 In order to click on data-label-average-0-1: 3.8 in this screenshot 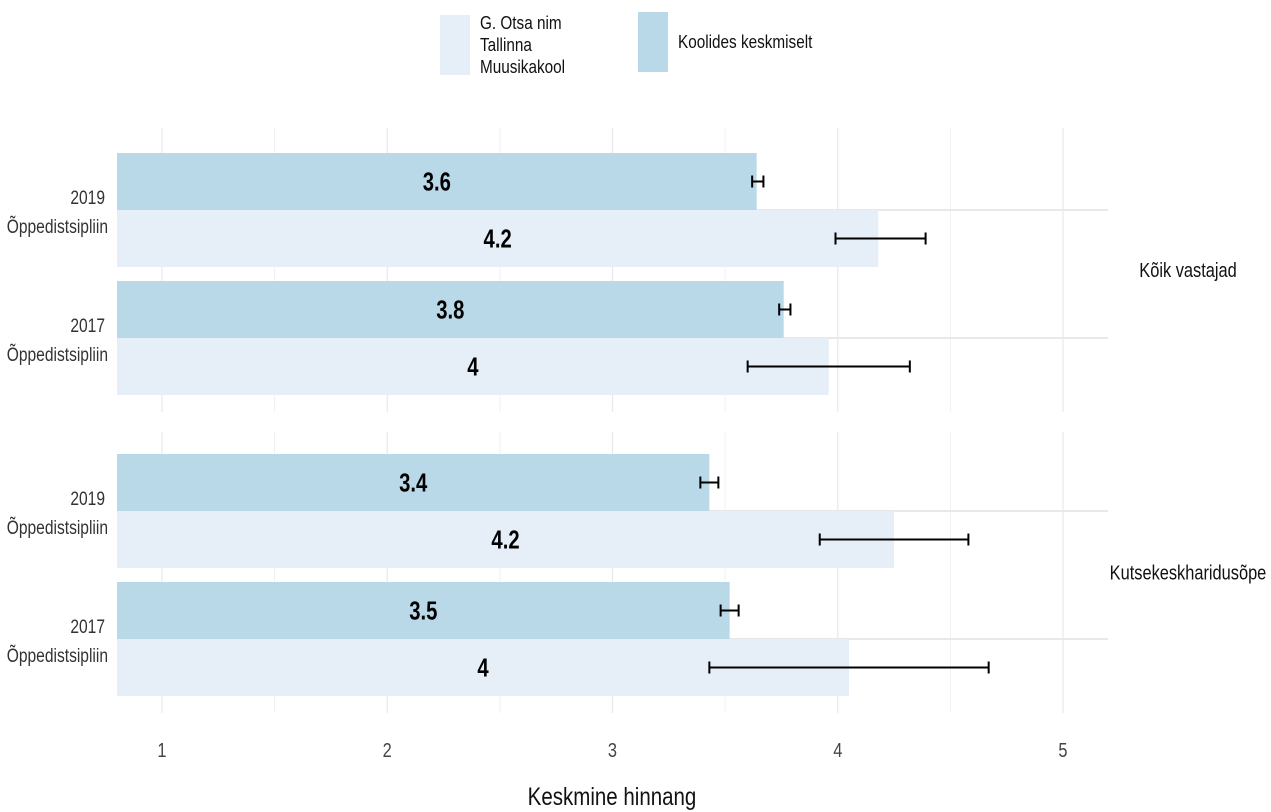, I will do `click(450, 309)`.